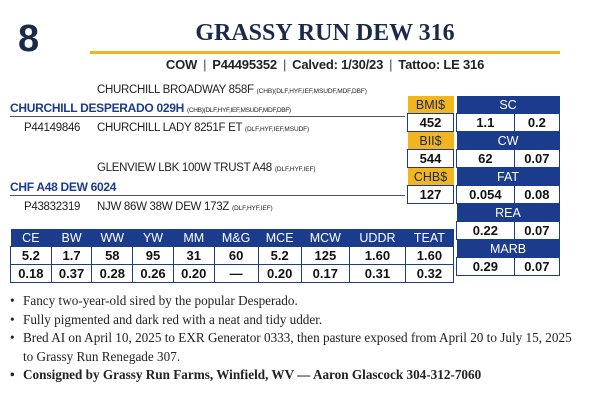 The image size is (590, 414). I want to click on accuracy-value: 0.18, so click(31, 273).